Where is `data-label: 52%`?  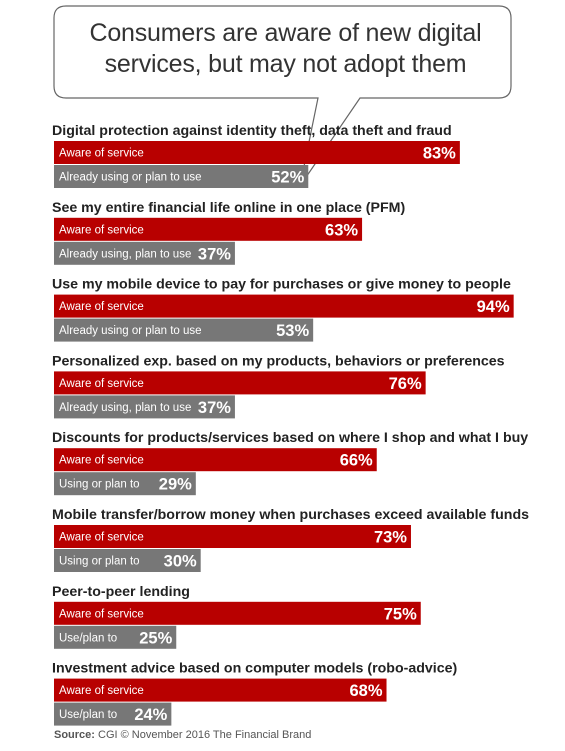 data-label: 52% is located at coordinates (287, 178).